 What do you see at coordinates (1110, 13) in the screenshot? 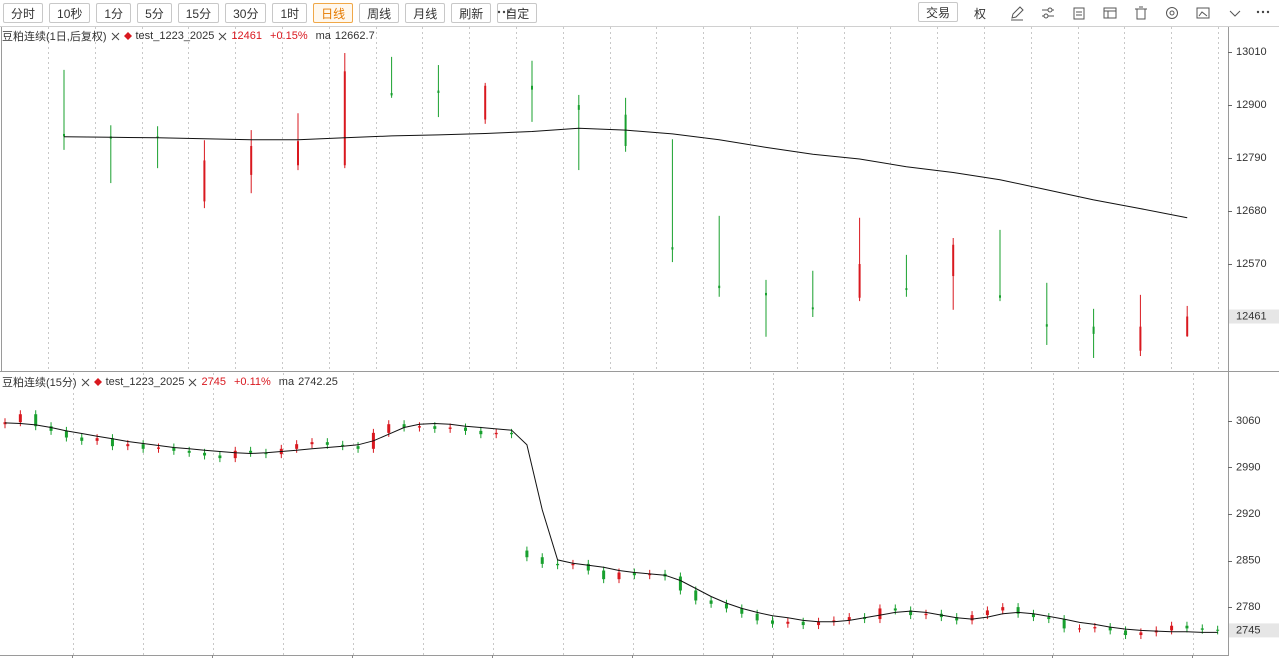
I see `layout-icon` at bounding box center [1110, 13].